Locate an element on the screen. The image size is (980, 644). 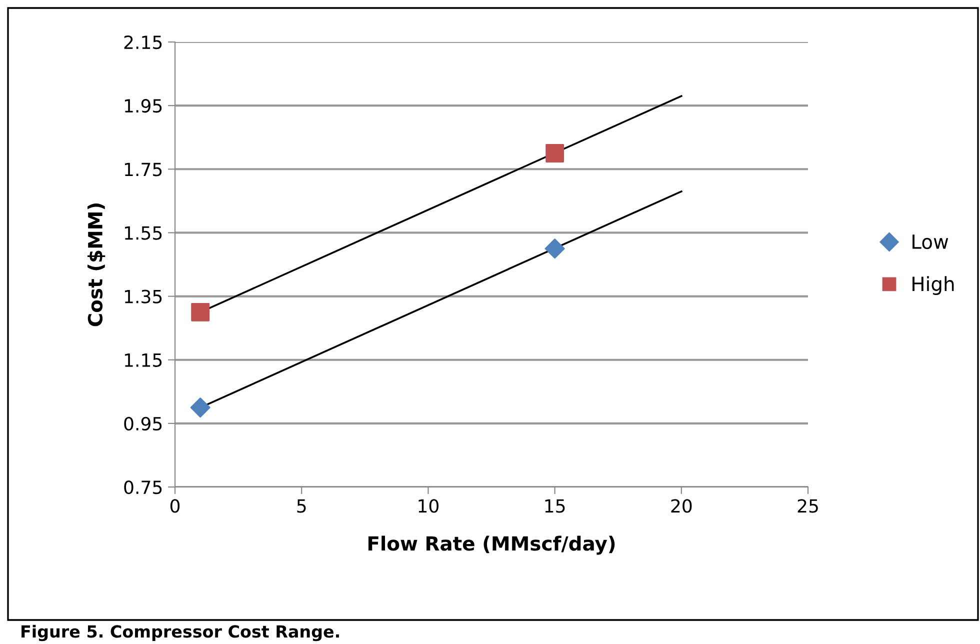
y-tick-label: 2.15 is located at coordinates (143, 42).